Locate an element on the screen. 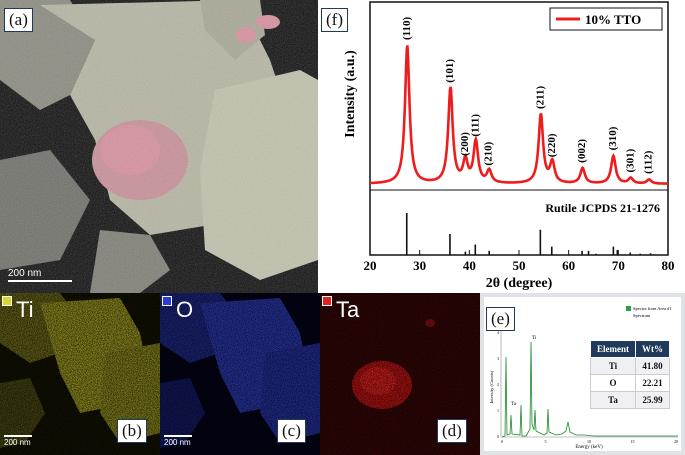  xrd-peak-label: (111) is located at coordinates (475, 125).